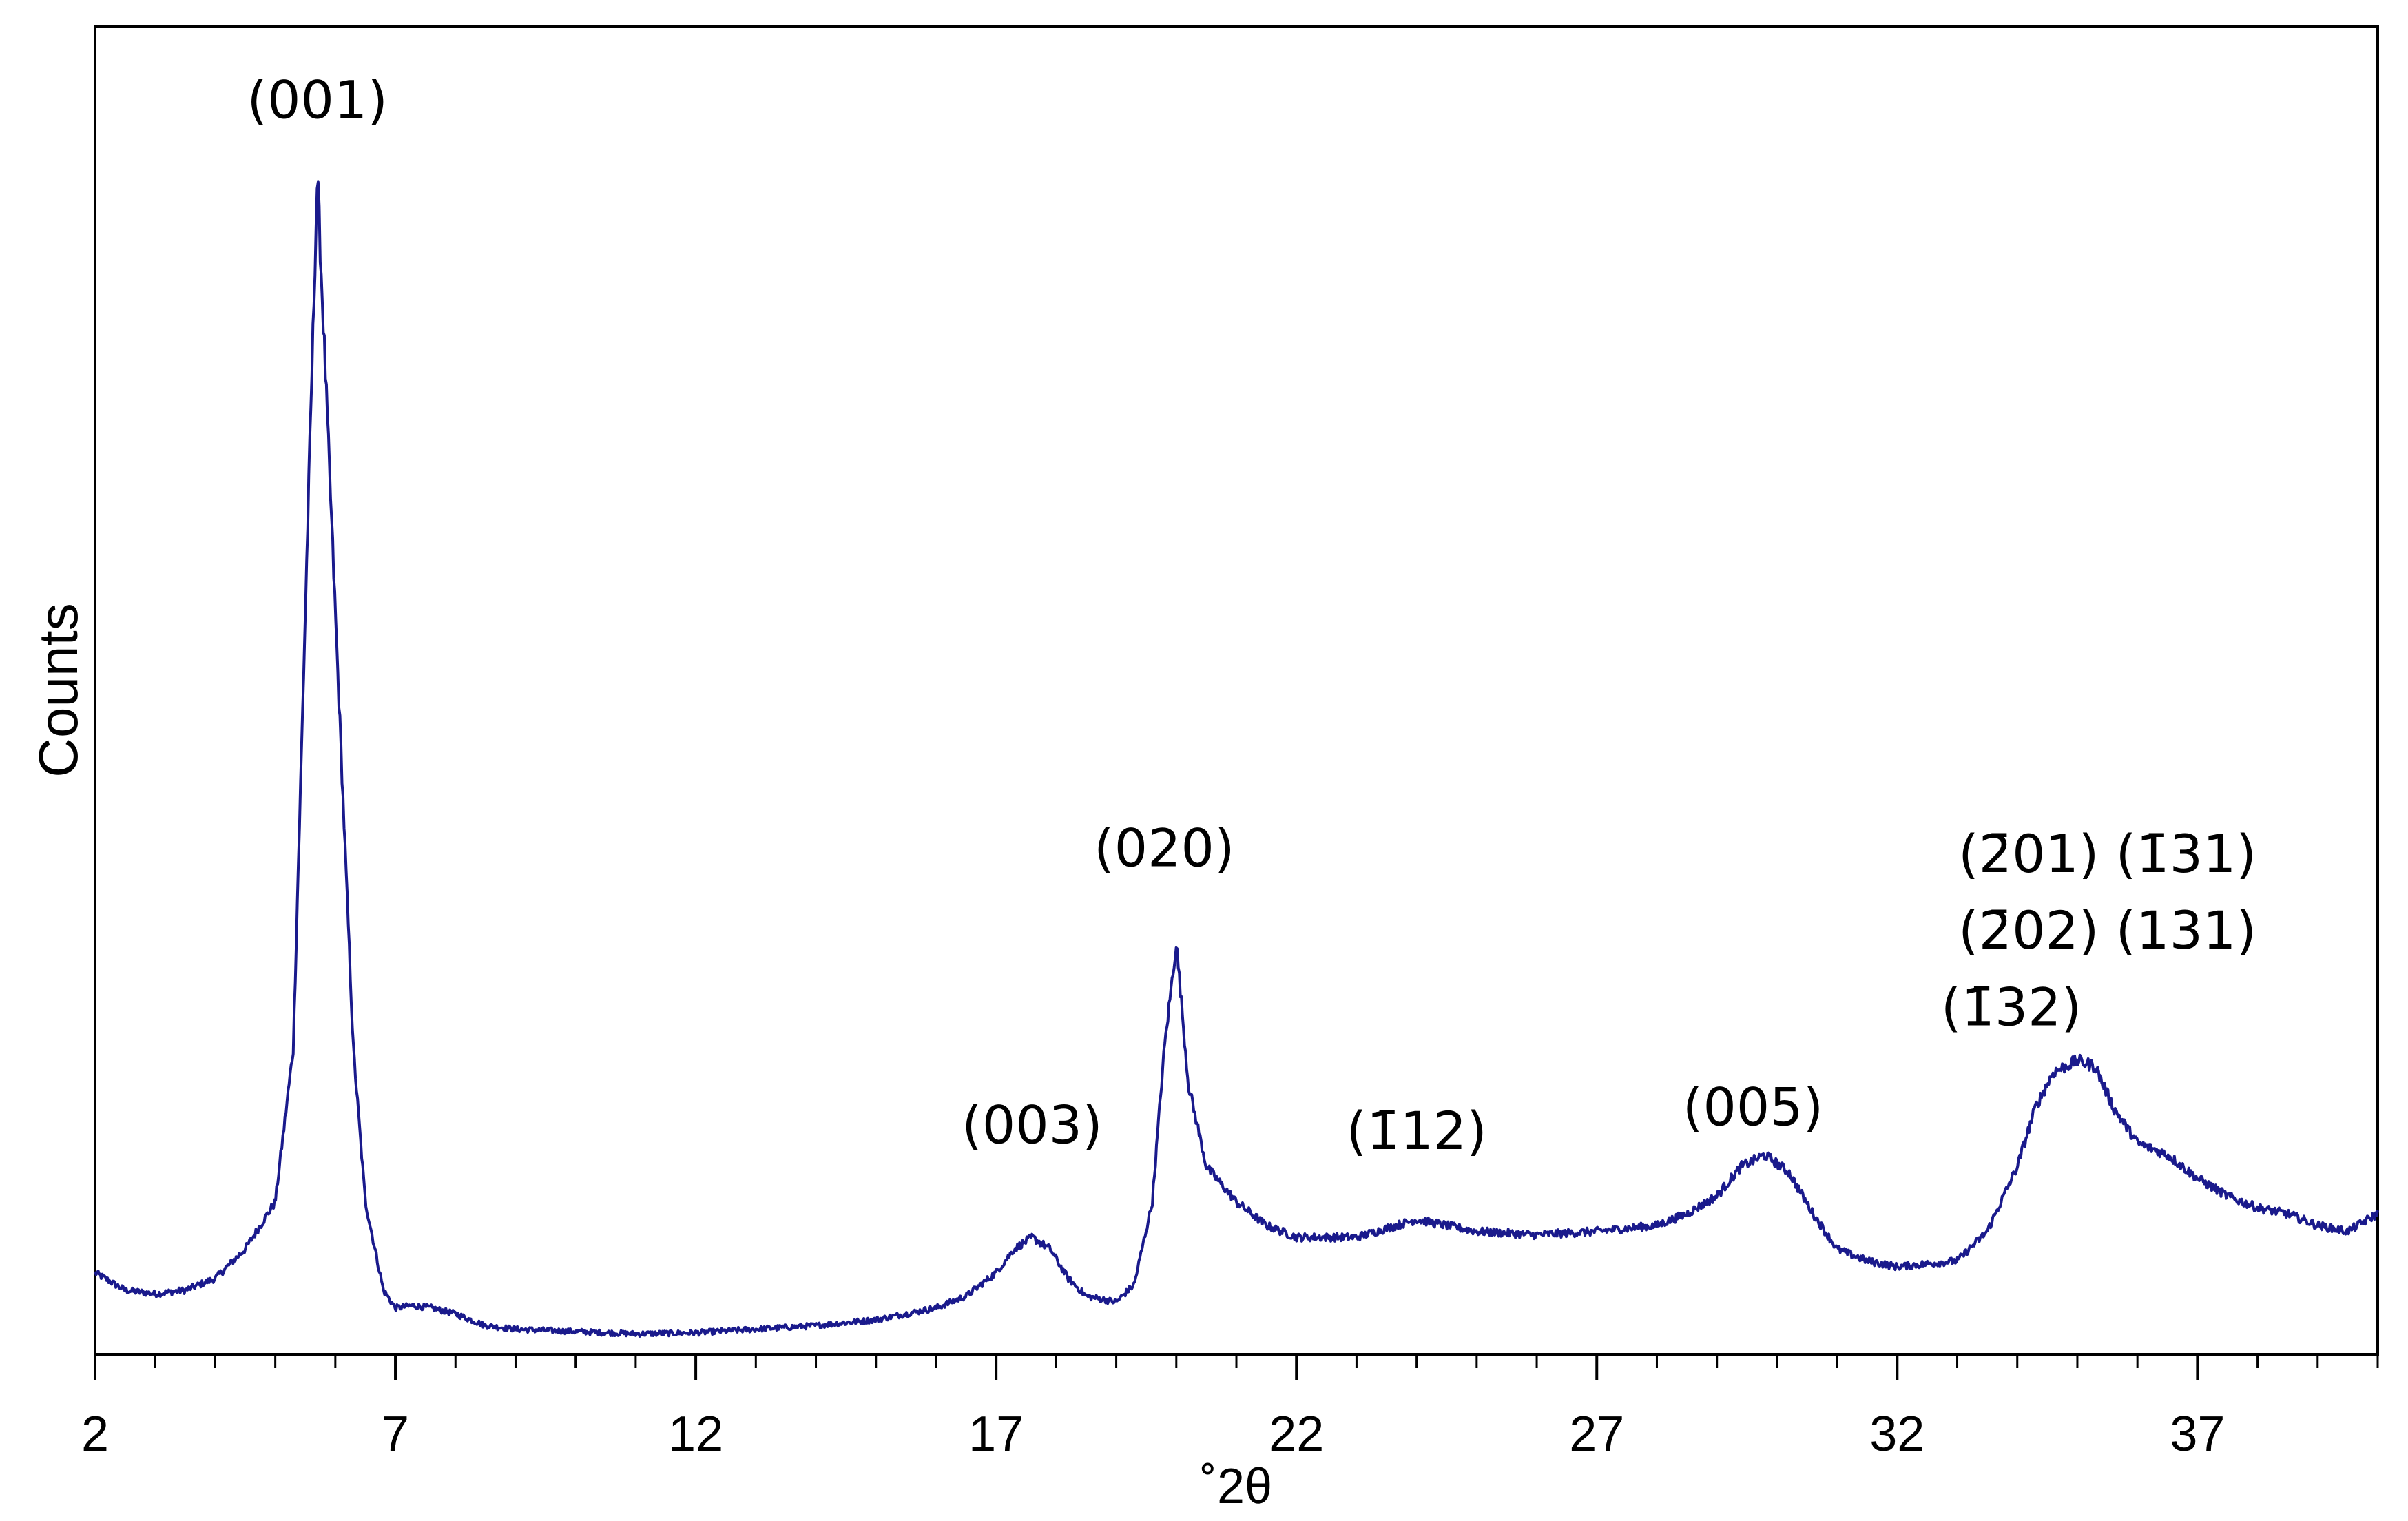 The height and width of the screenshot is (1521, 2408). I want to click on x-tick-label: 27, so click(1596, 1435).